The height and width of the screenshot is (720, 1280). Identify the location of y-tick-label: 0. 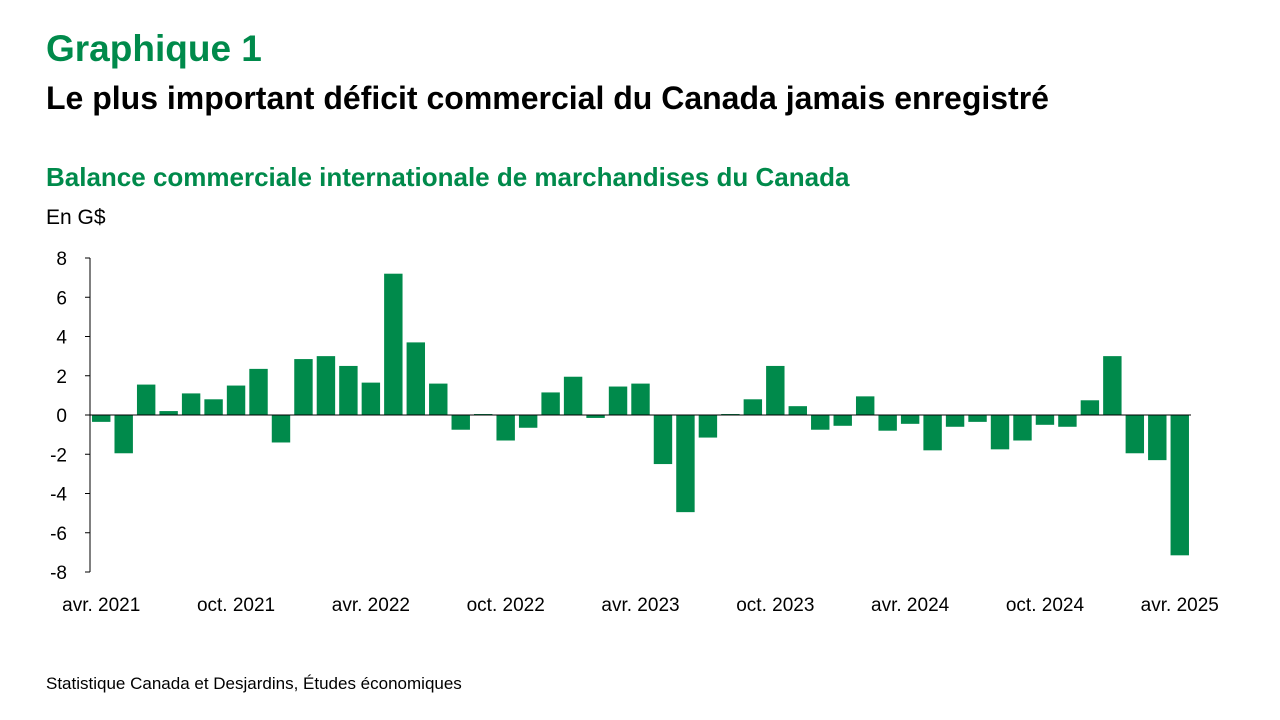
(61, 416).